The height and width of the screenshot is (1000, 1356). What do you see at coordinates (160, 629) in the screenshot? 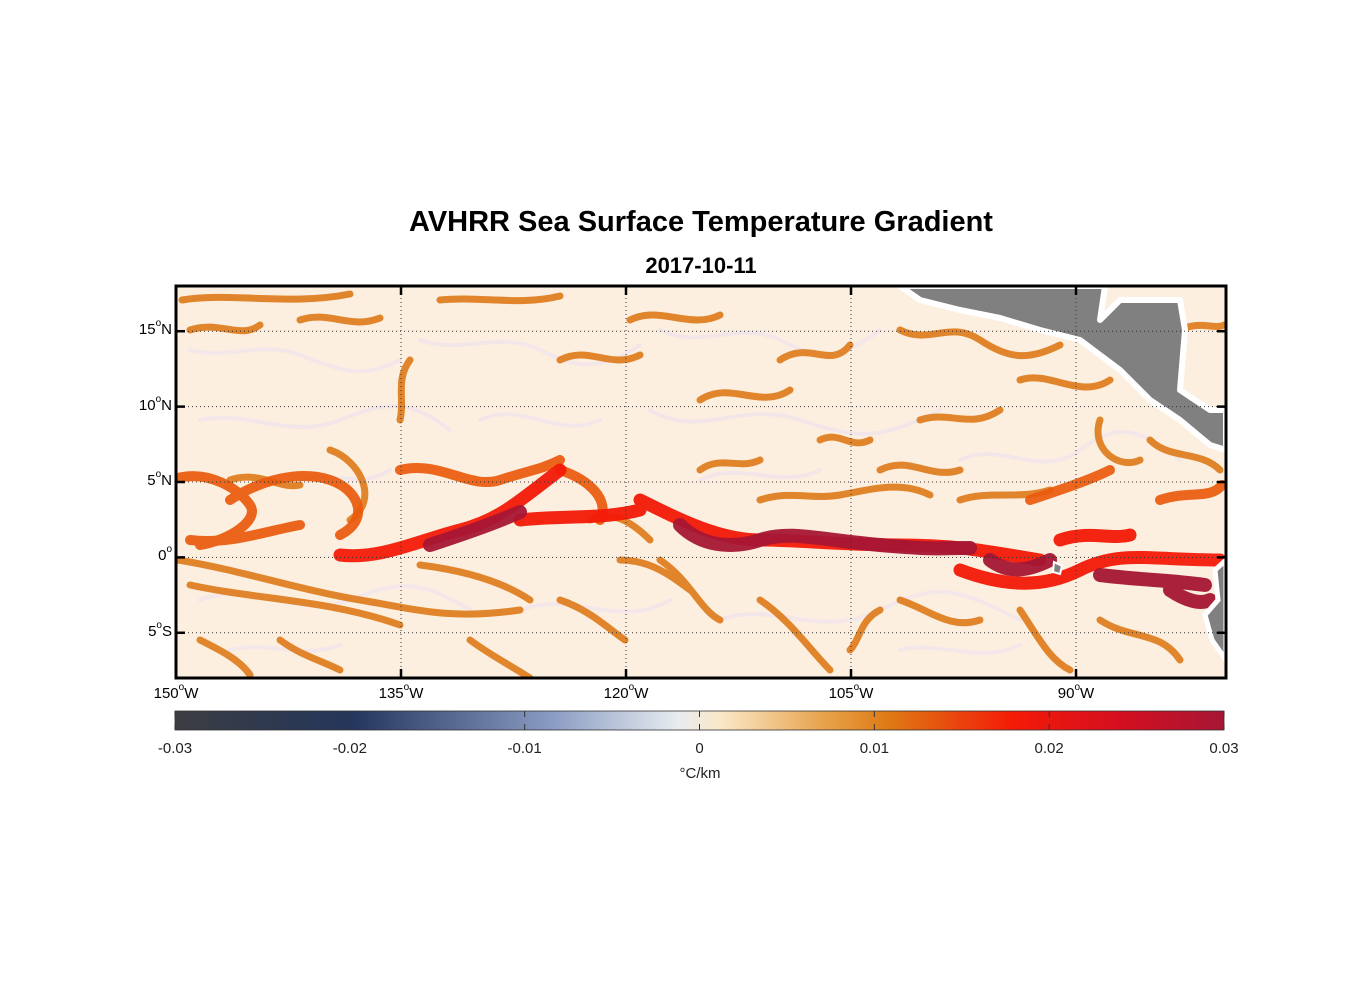
I see `lat-label: 5oS` at bounding box center [160, 629].